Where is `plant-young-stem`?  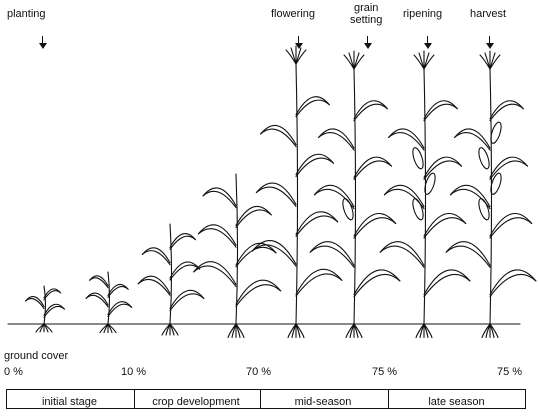
plant-young-stem is located at coordinates (109, 298).